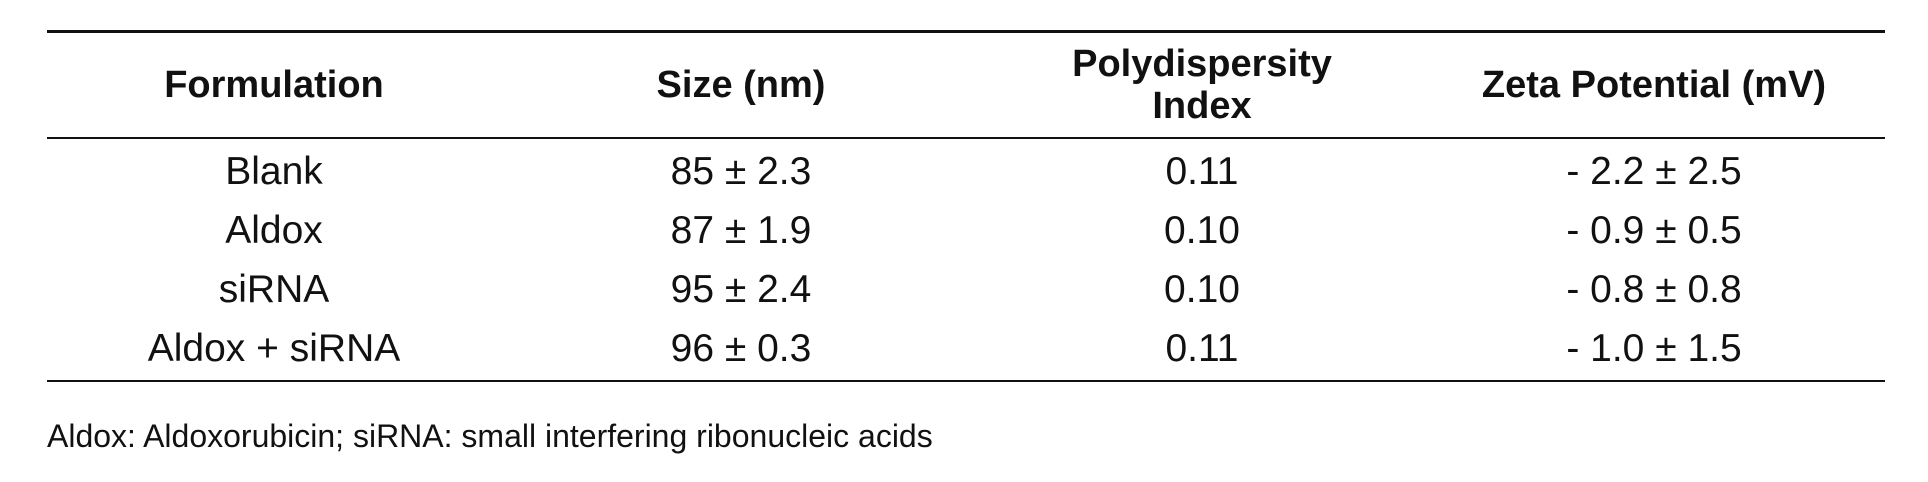 The height and width of the screenshot is (482, 1928). I want to click on cell-formulation: Aldox, so click(274, 230).